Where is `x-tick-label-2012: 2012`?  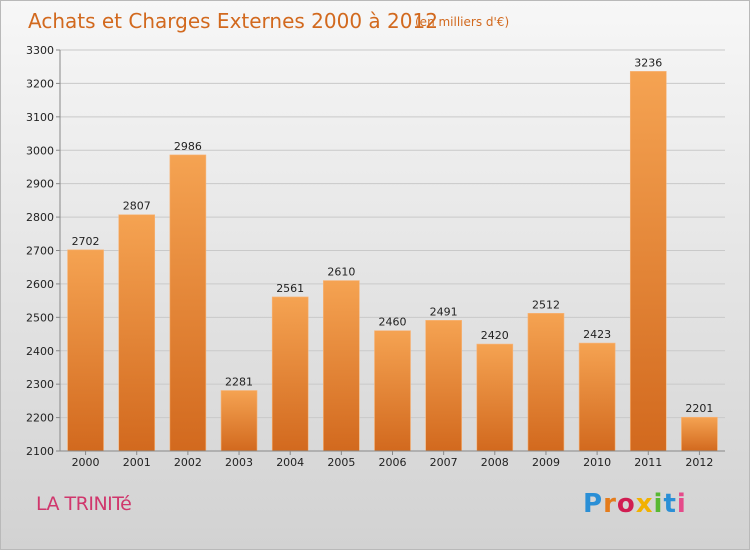
x-tick-label-2012: 2012 is located at coordinates (699, 462).